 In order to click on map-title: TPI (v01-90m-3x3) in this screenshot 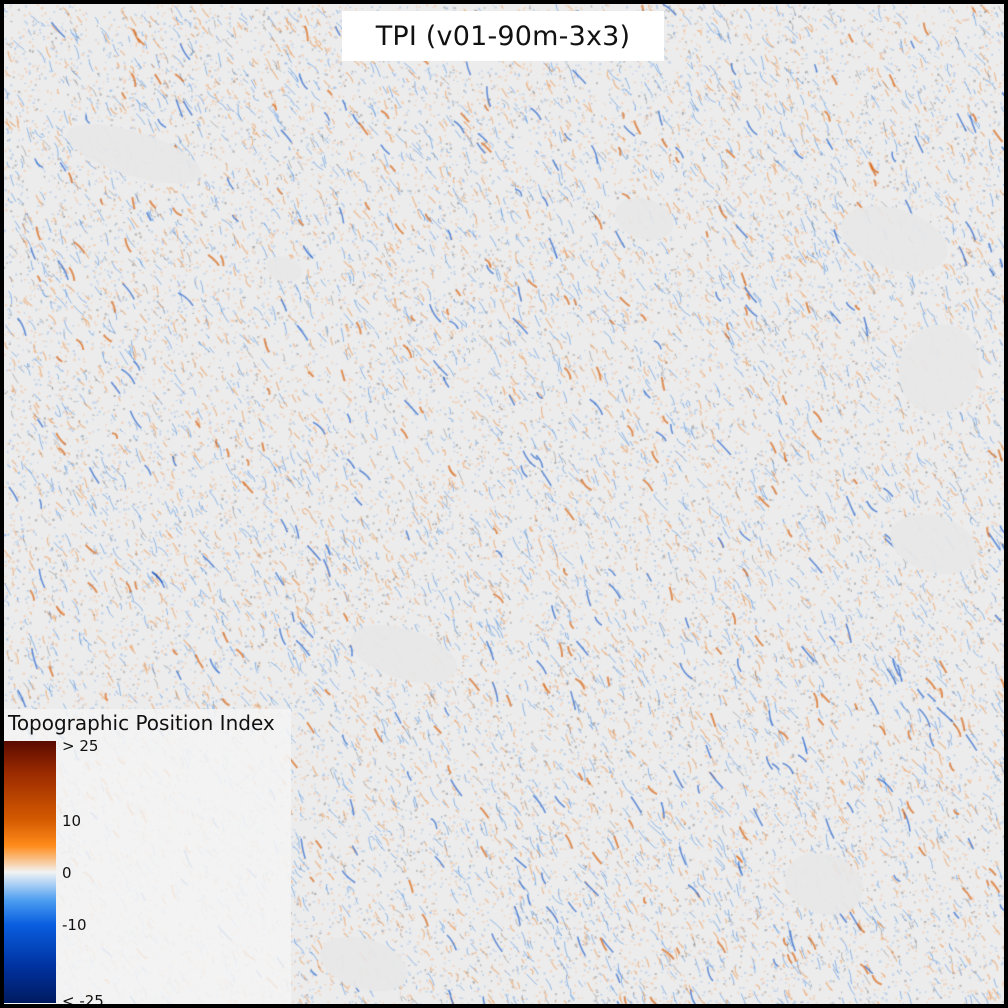, I will do `click(503, 36)`.